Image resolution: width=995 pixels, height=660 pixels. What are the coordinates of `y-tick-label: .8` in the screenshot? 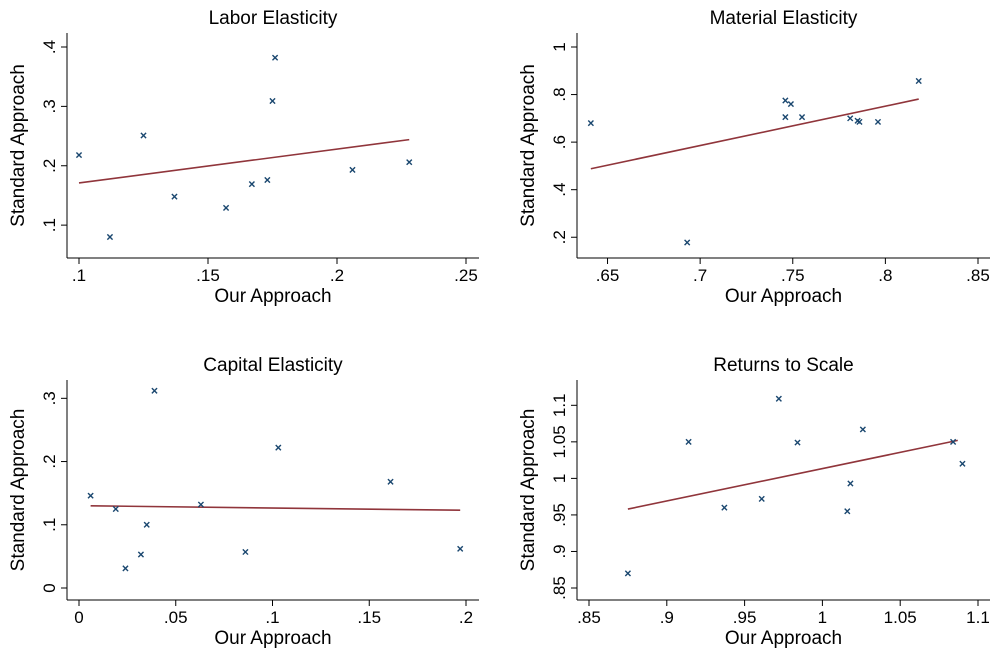 It's located at (559, 94).